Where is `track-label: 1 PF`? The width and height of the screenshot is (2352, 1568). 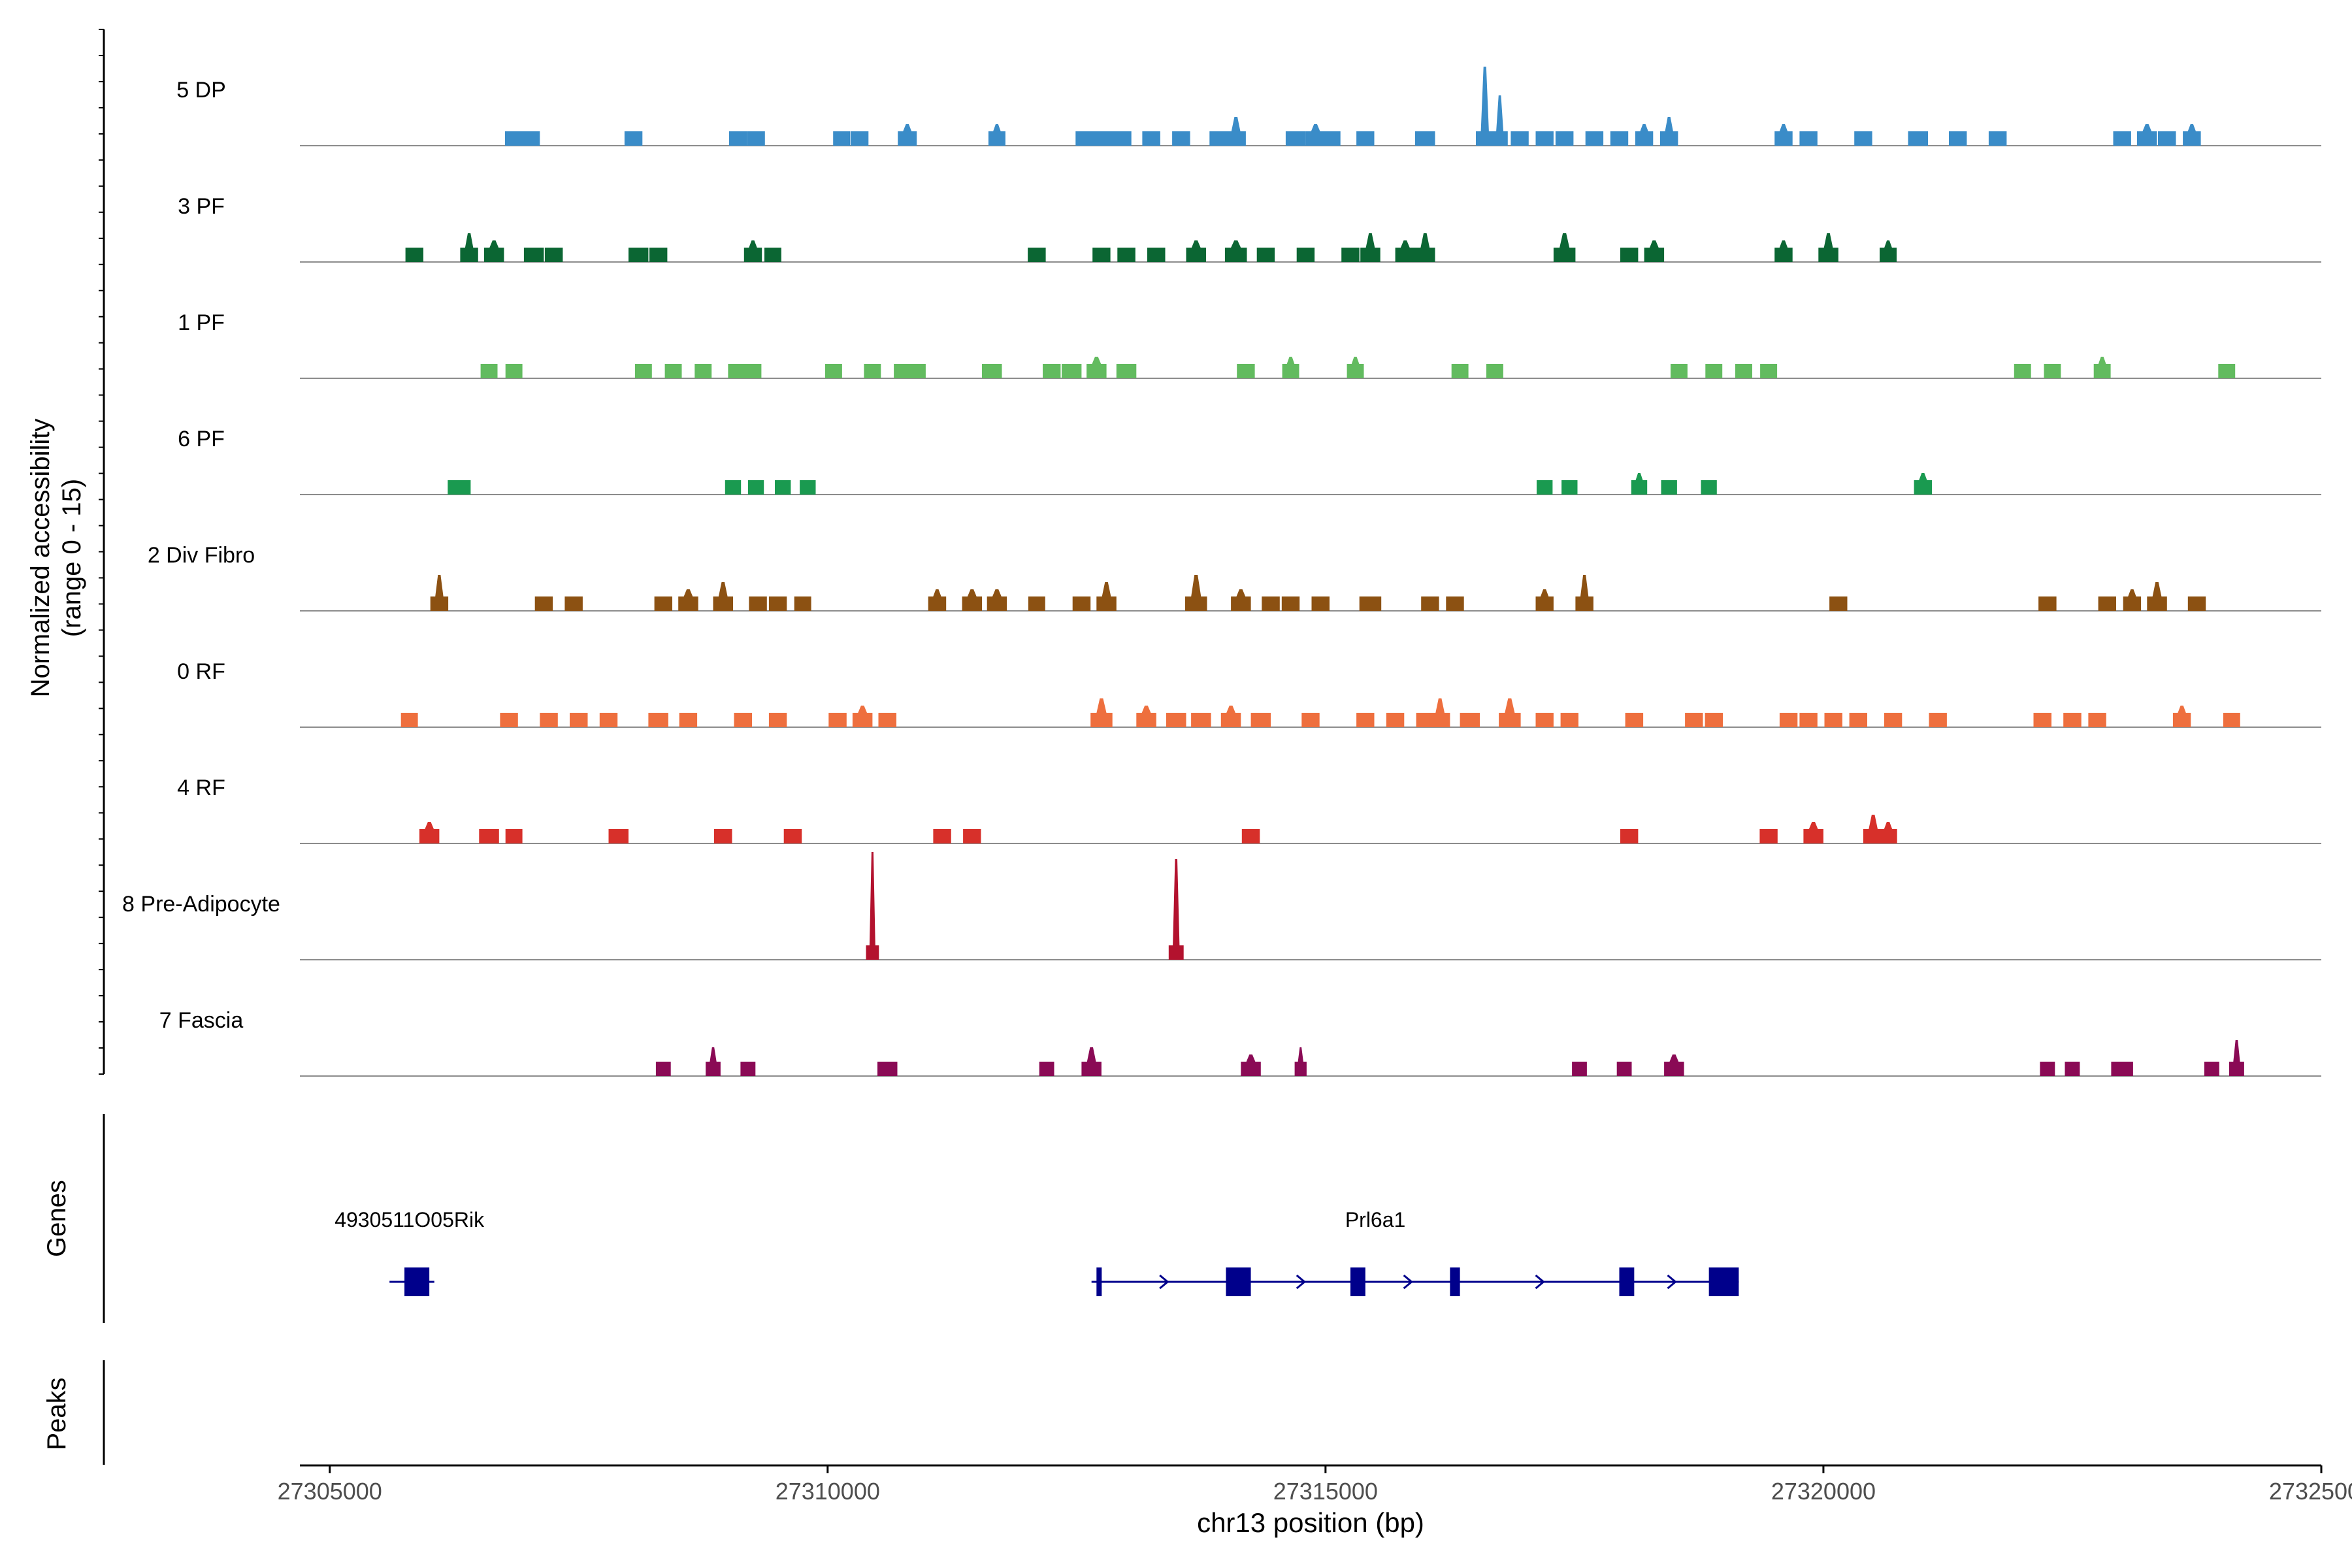 track-label: 1 PF is located at coordinates (201, 322).